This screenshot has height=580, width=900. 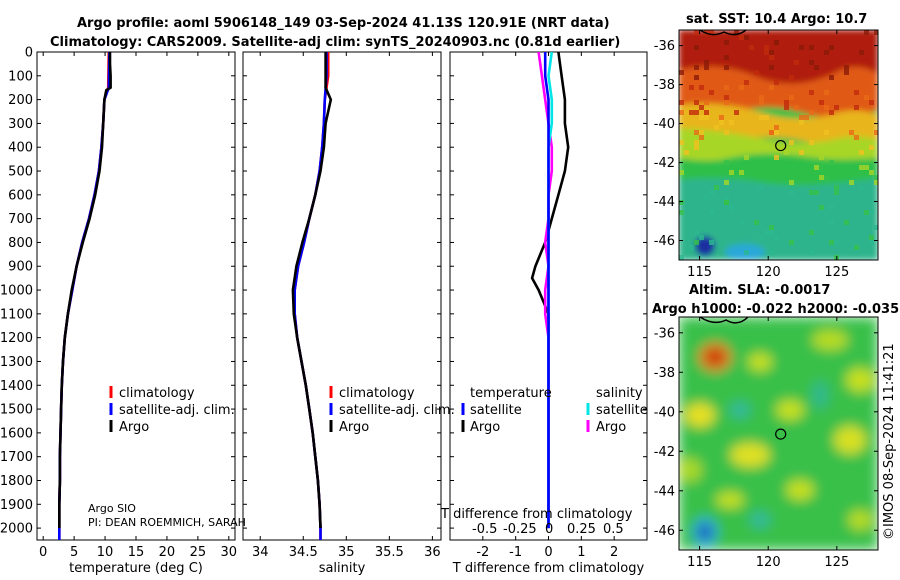 What do you see at coordinates (484, 529) in the screenshot?
I see `overflow-tick: -0.5` at bounding box center [484, 529].